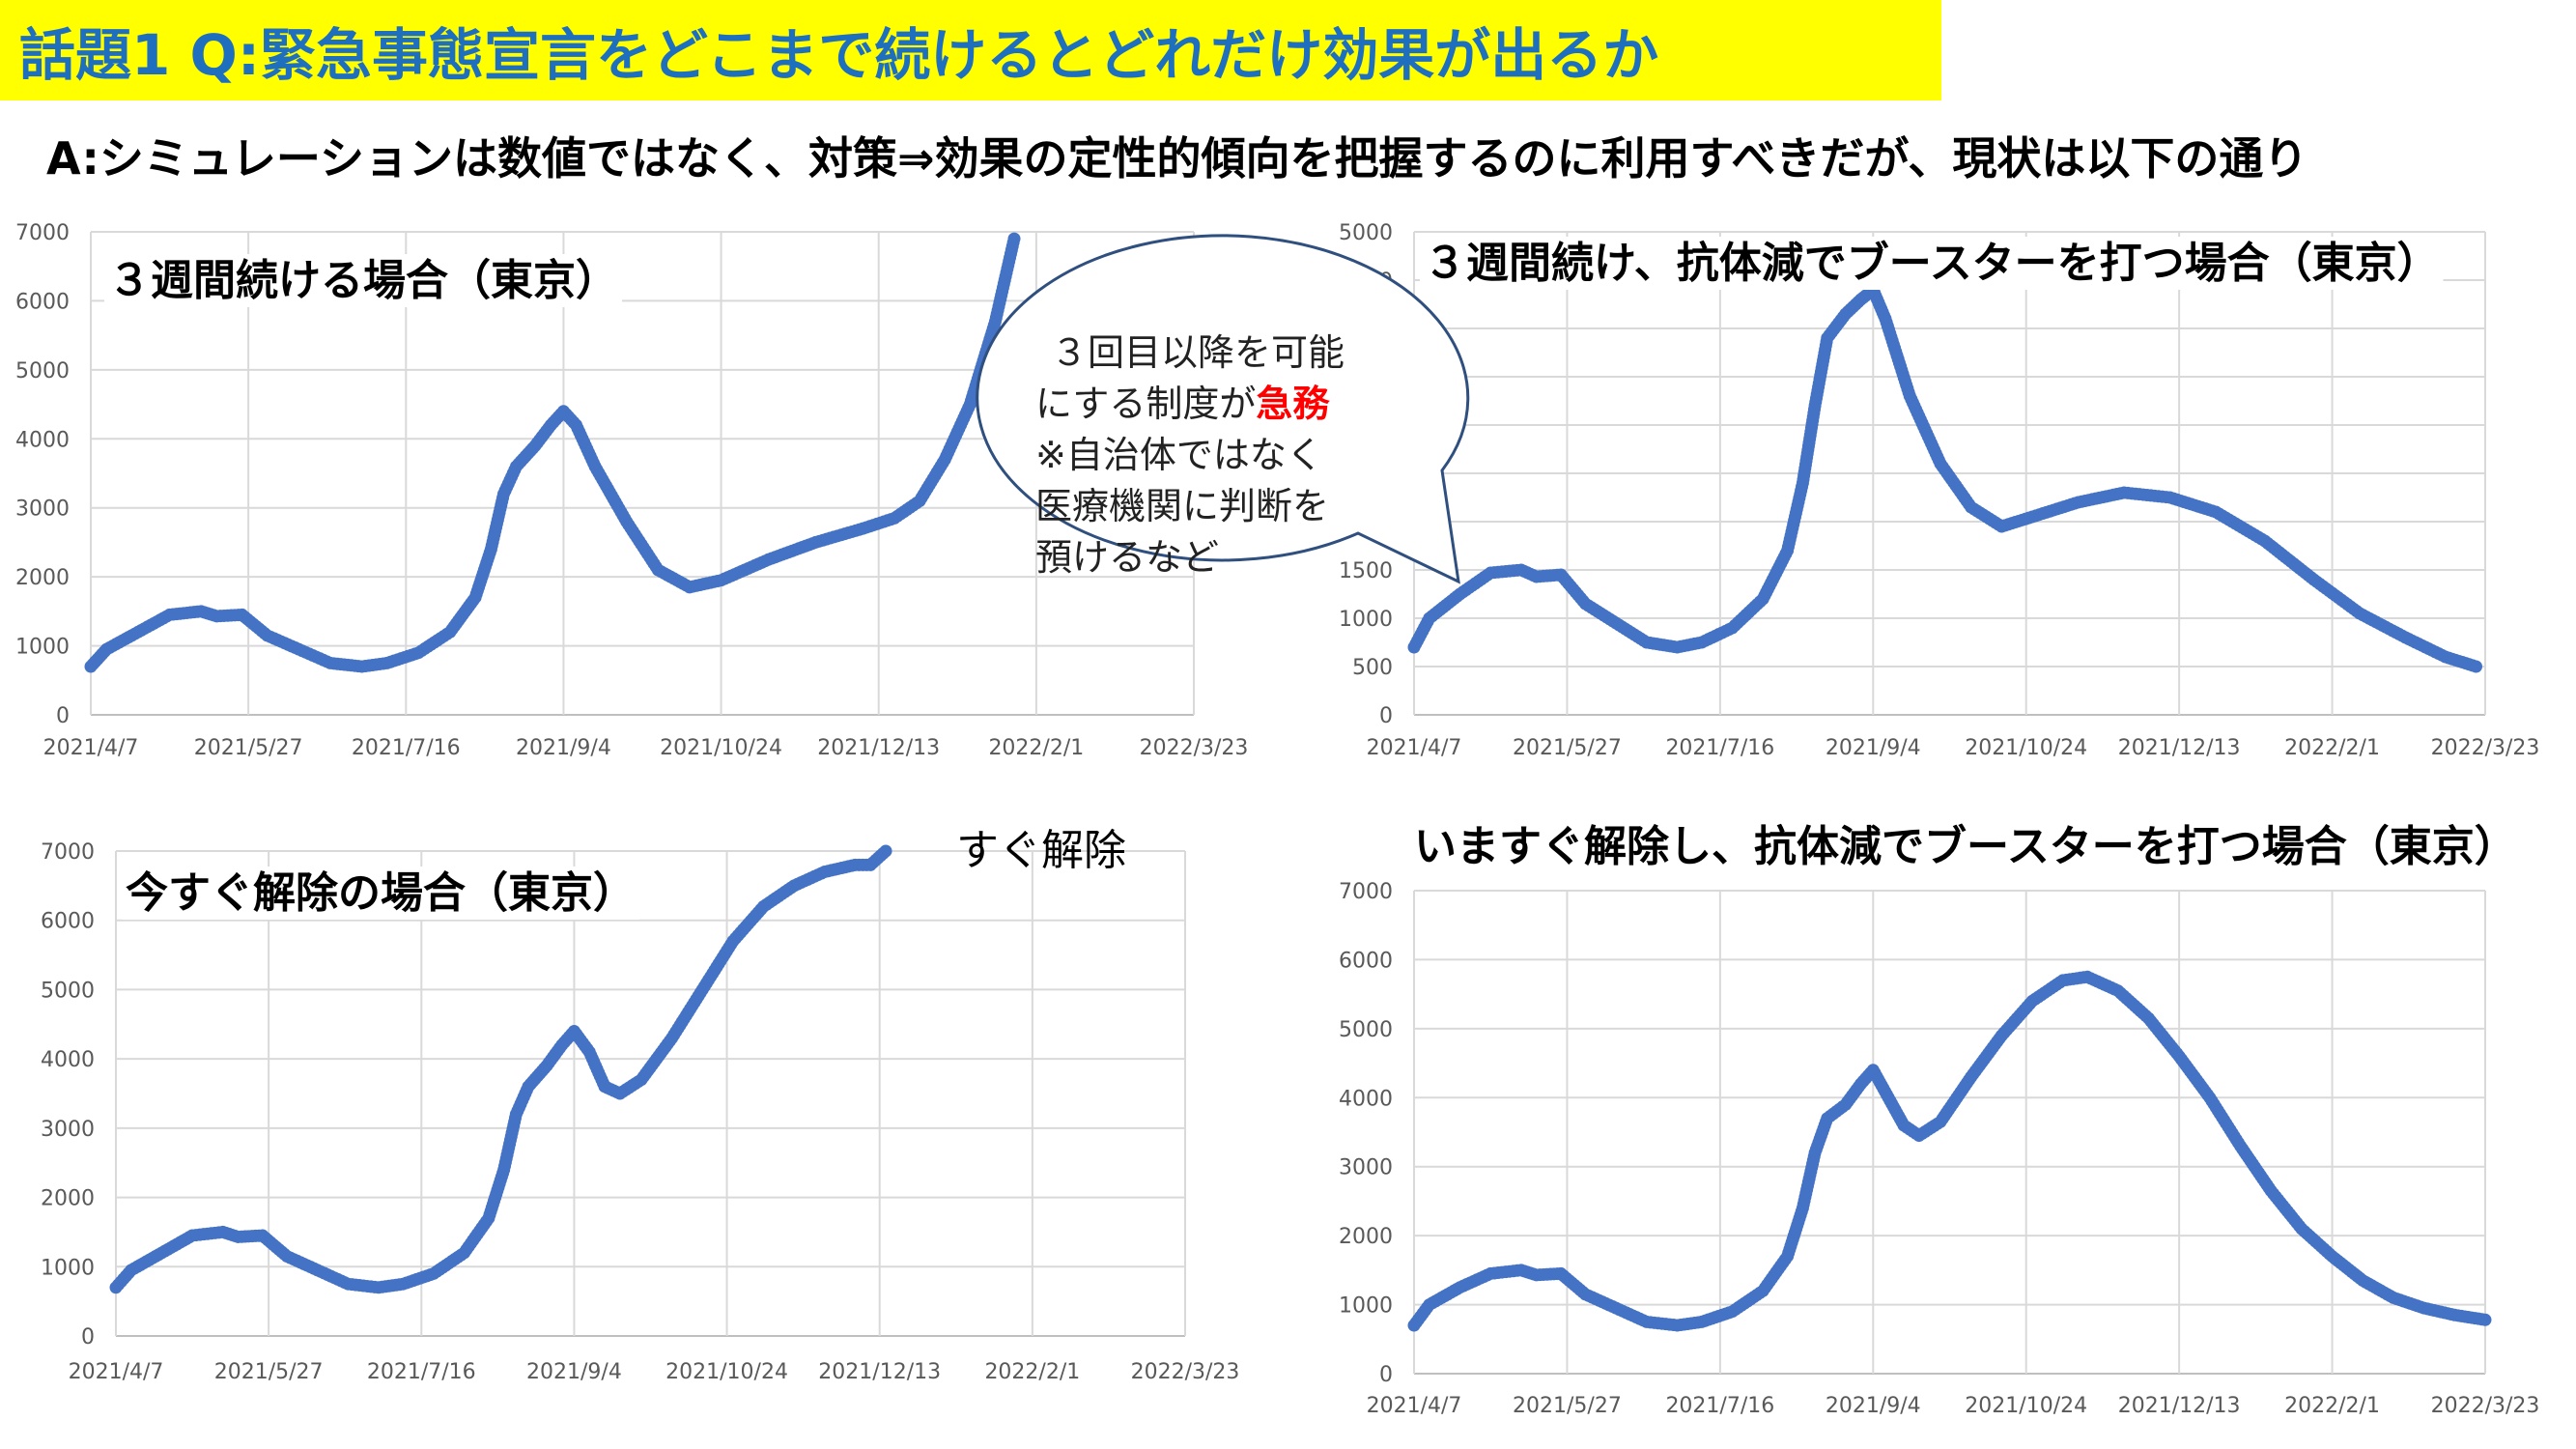  I want to click on y-tick-label: 500, so click(1372, 668).